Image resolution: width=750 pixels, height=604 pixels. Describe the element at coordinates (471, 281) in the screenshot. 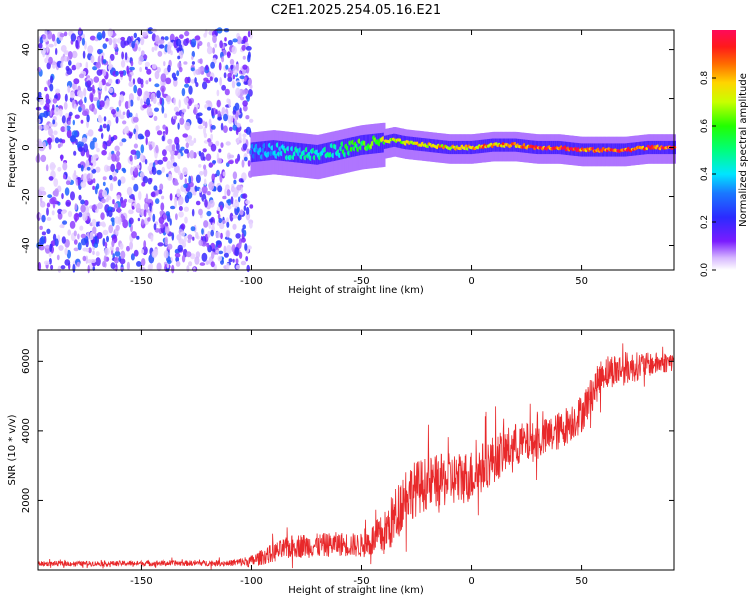

I see `spectrogram-x-tick-label: 0` at that location.